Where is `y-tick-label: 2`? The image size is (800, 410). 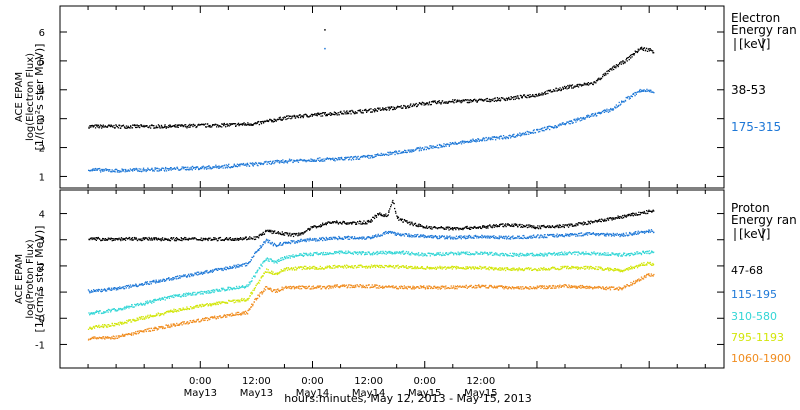 y-tick-label: 2 is located at coordinates (42, 149).